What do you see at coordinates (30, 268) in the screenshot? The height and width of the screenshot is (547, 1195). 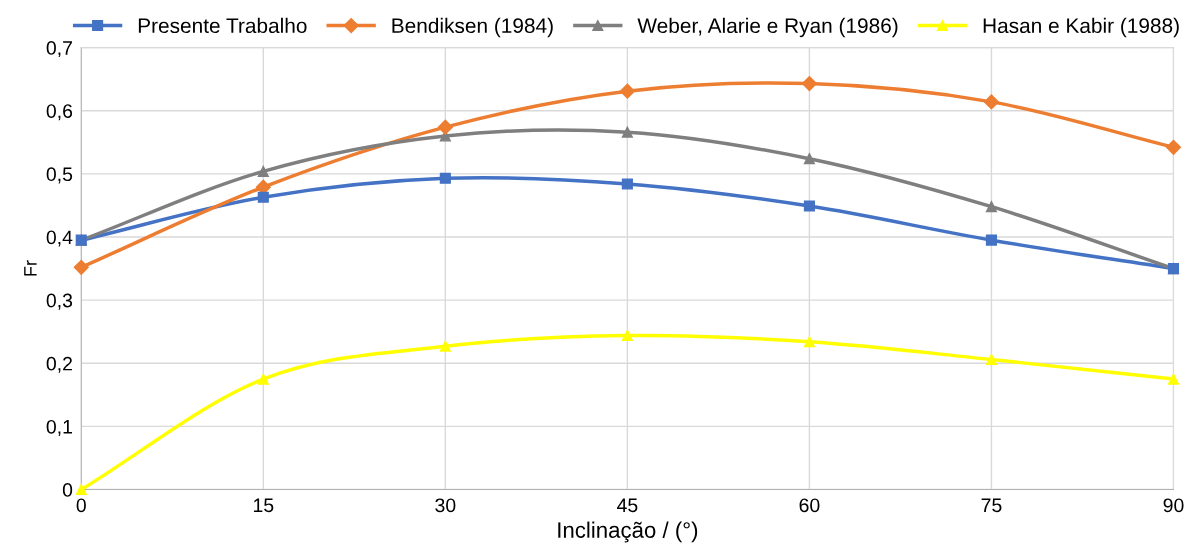 I see `y-axis-title: Fr` at bounding box center [30, 268].